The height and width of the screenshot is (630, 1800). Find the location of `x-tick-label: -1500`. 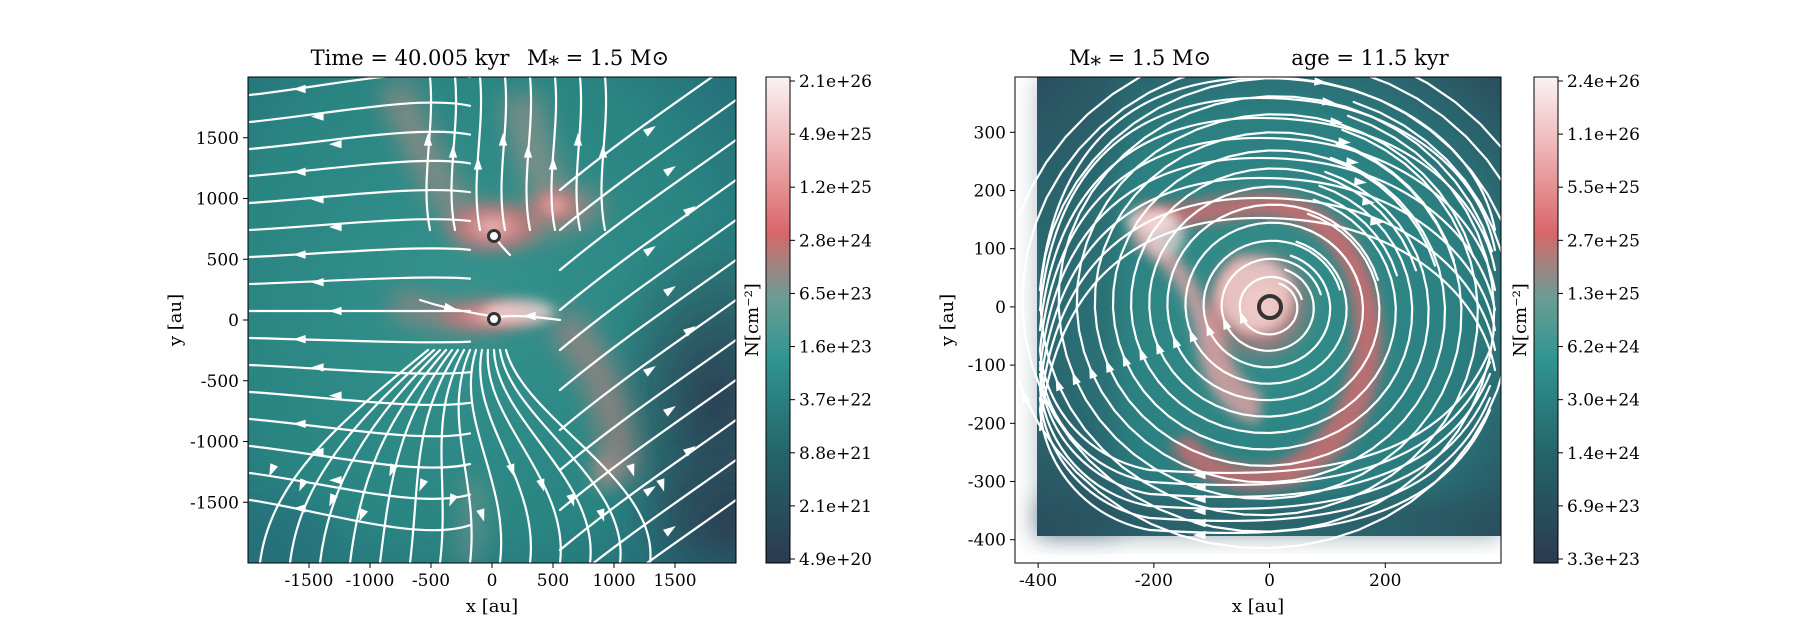

x-tick-label: -1500 is located at coordinates (308, 581).